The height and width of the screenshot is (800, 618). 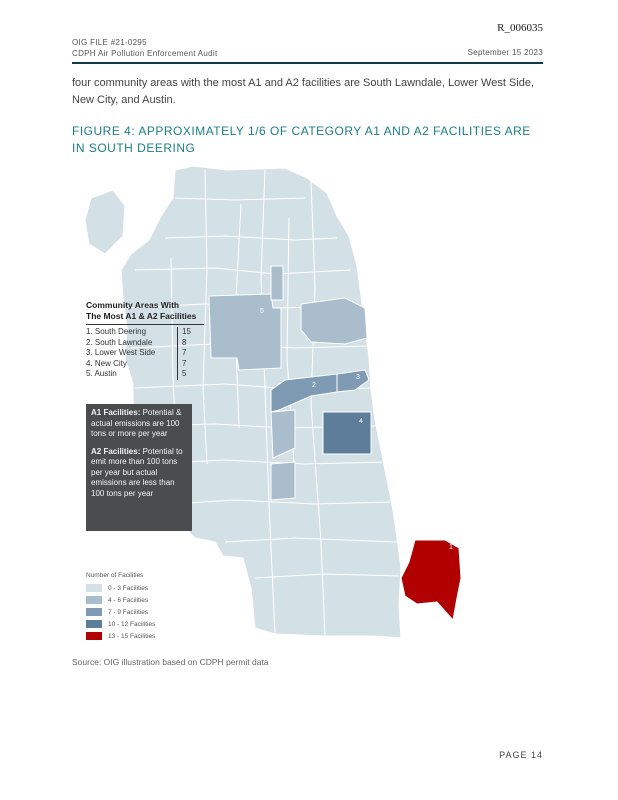 What do you see at coordinates (151, 374) in the screenshot?
I see `legend-row: 5. Austin 5` at bounding box center [151, 374].